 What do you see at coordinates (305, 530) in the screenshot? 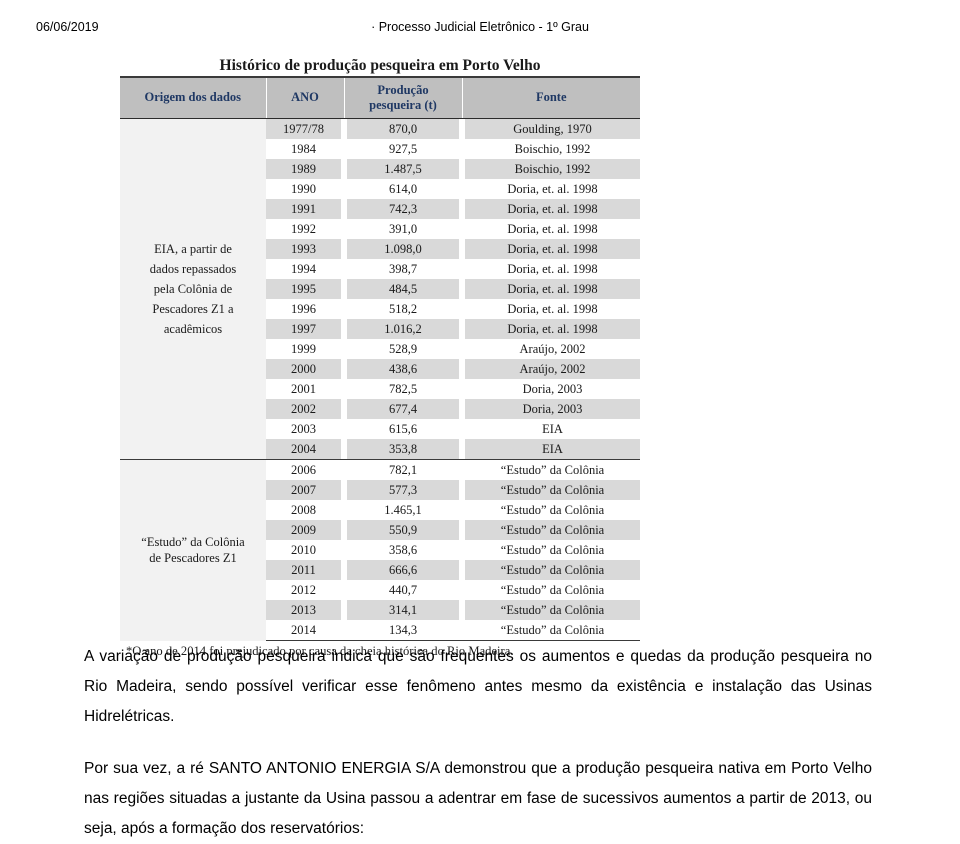
I see `cell-ano: 2009` at bounding box center [305, 530].